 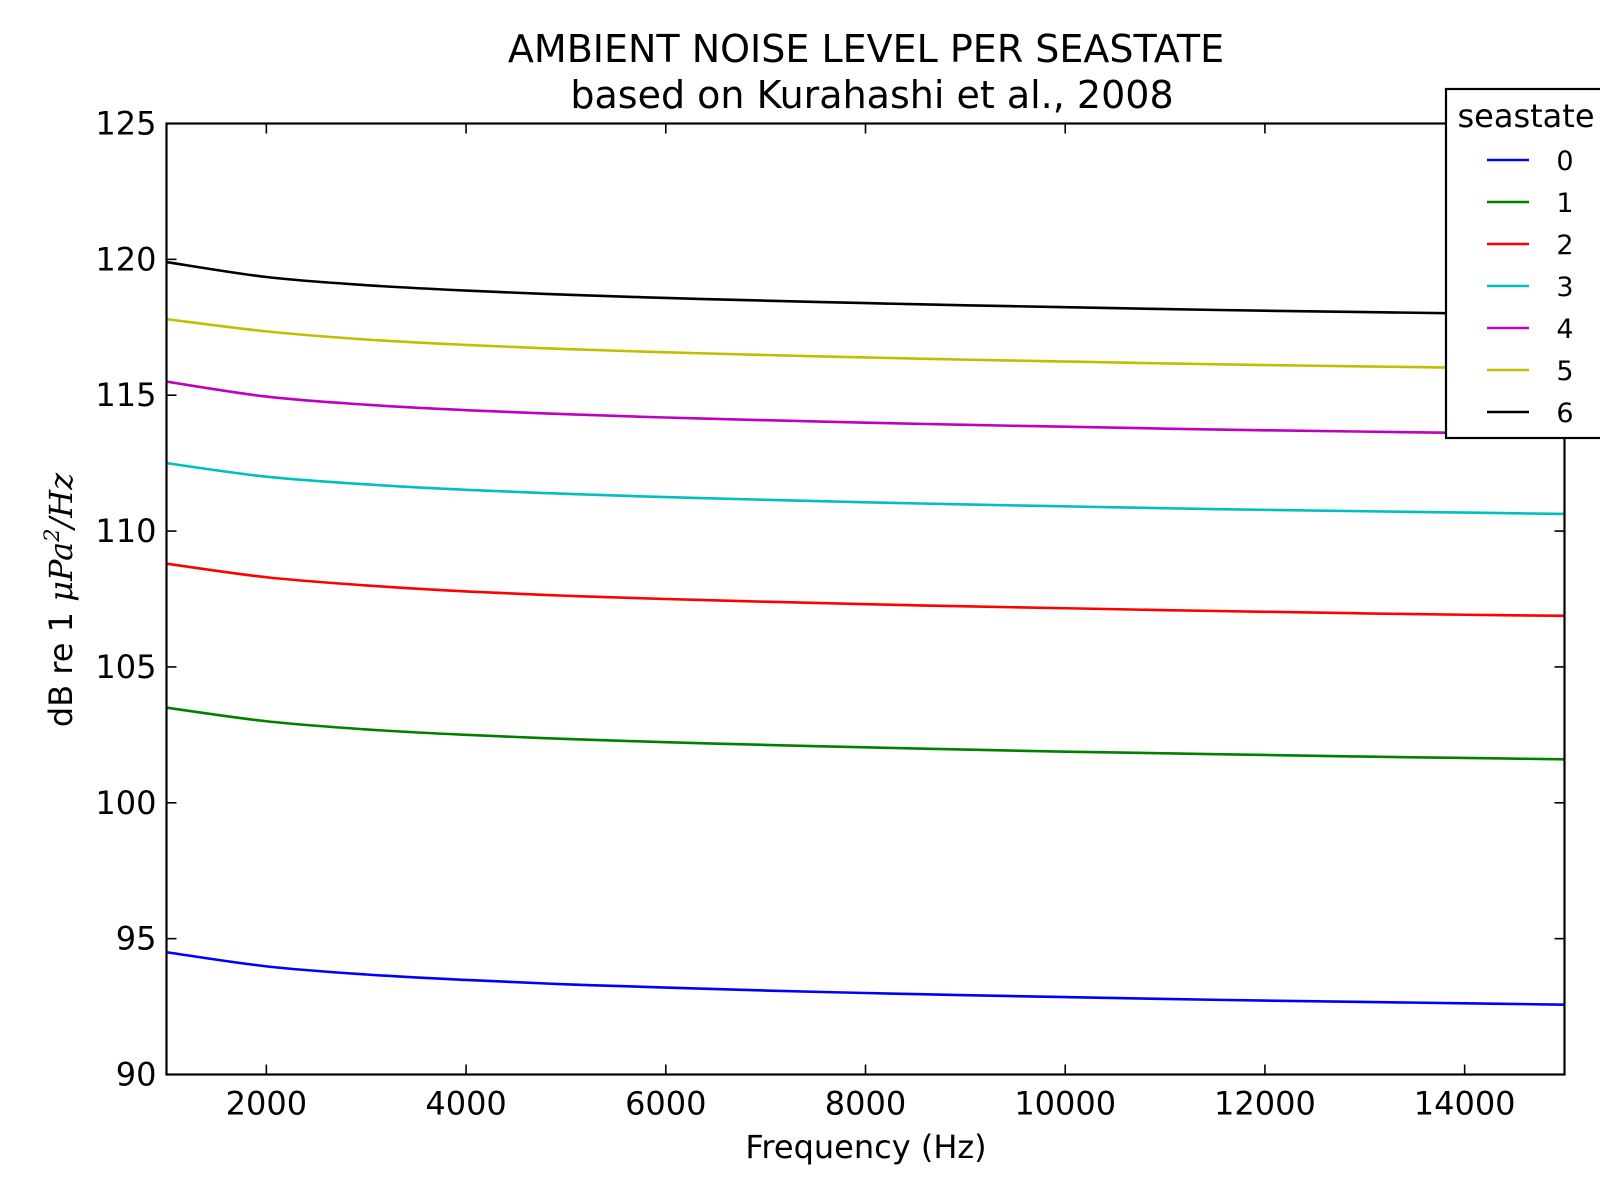 What do you see at coordinates (125, 531) in the screenshot?
I see `y-tick-label: 110` at bounding box center [125, 531].